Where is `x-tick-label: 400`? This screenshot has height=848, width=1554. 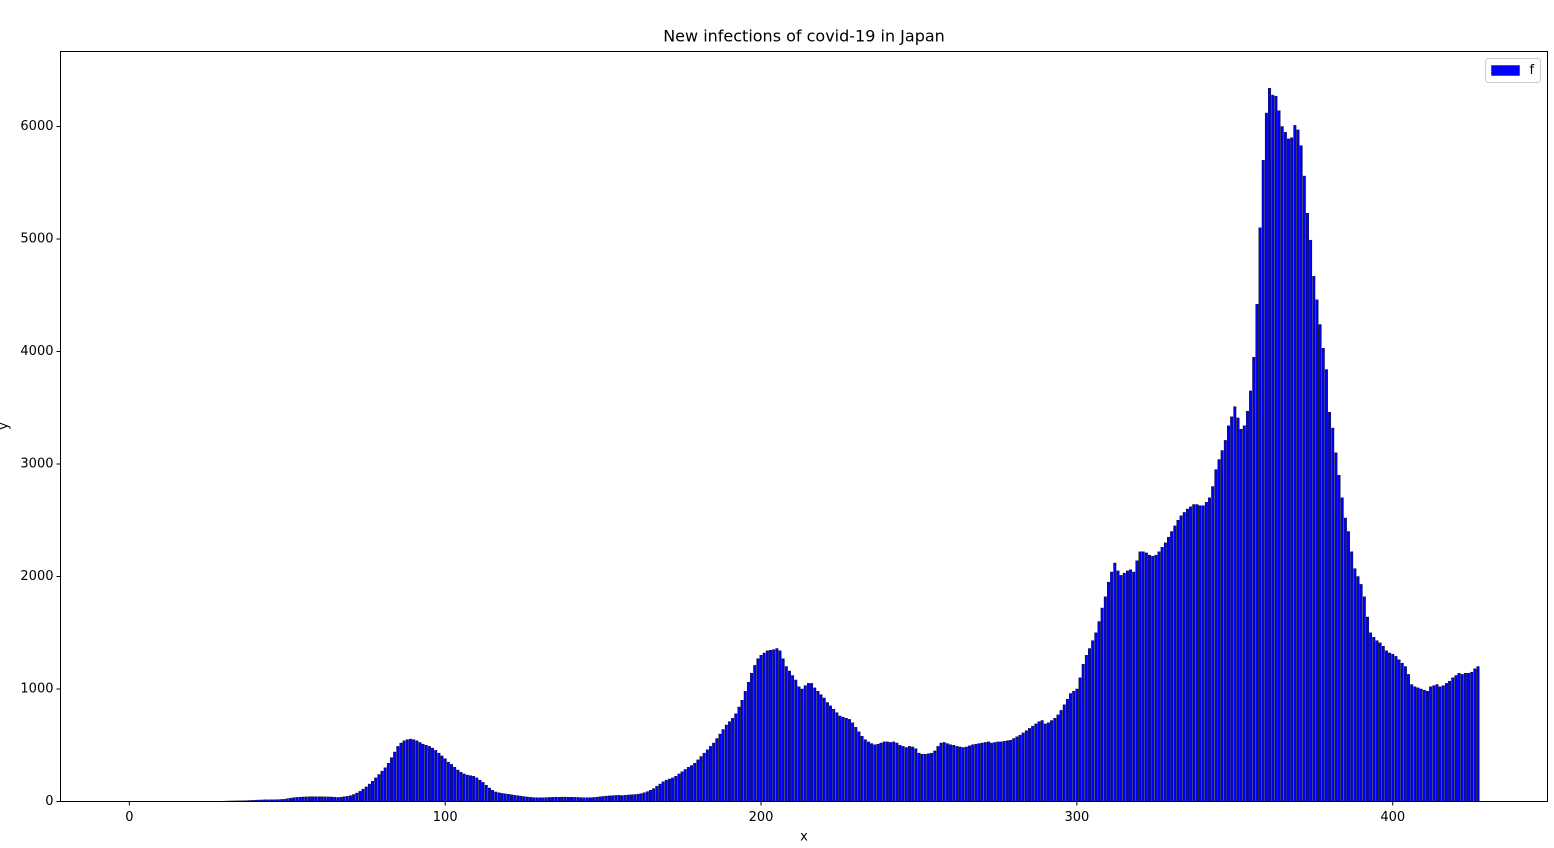 x-tick-label: 400 is located at coordinates (1392, 817).